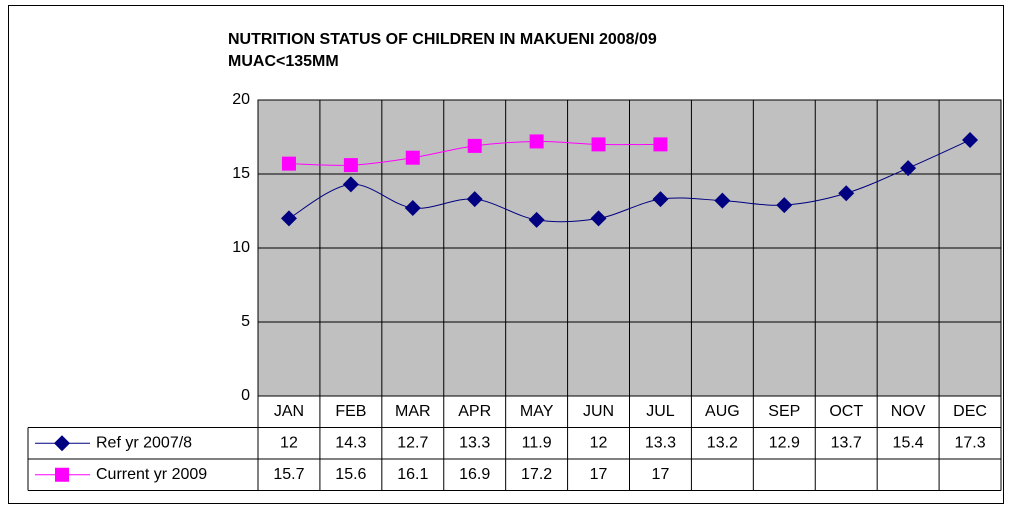 This screenshot has width=1010, height=505. Describe the element at coordinates (908, 411) in the screenshot. I see `x-tick-label: NOV` at that location.